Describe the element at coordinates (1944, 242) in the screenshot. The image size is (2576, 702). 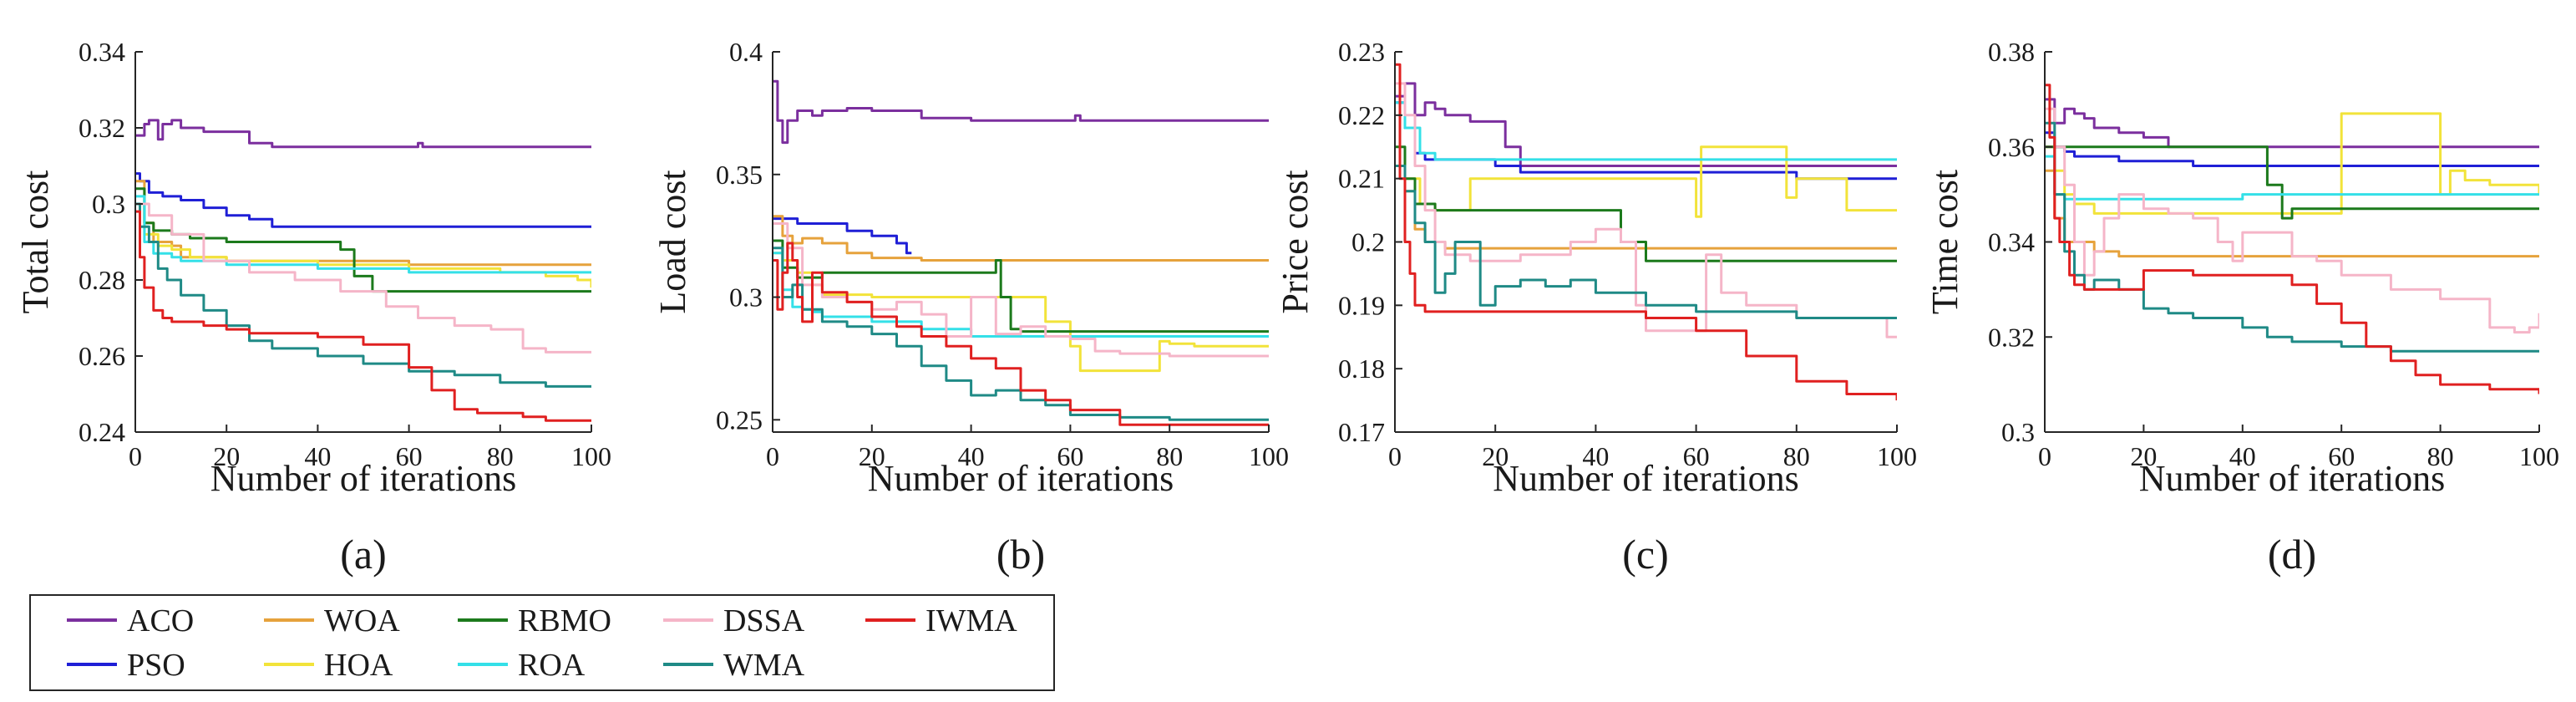
I see `y-axis-label: Time cost` at that location.